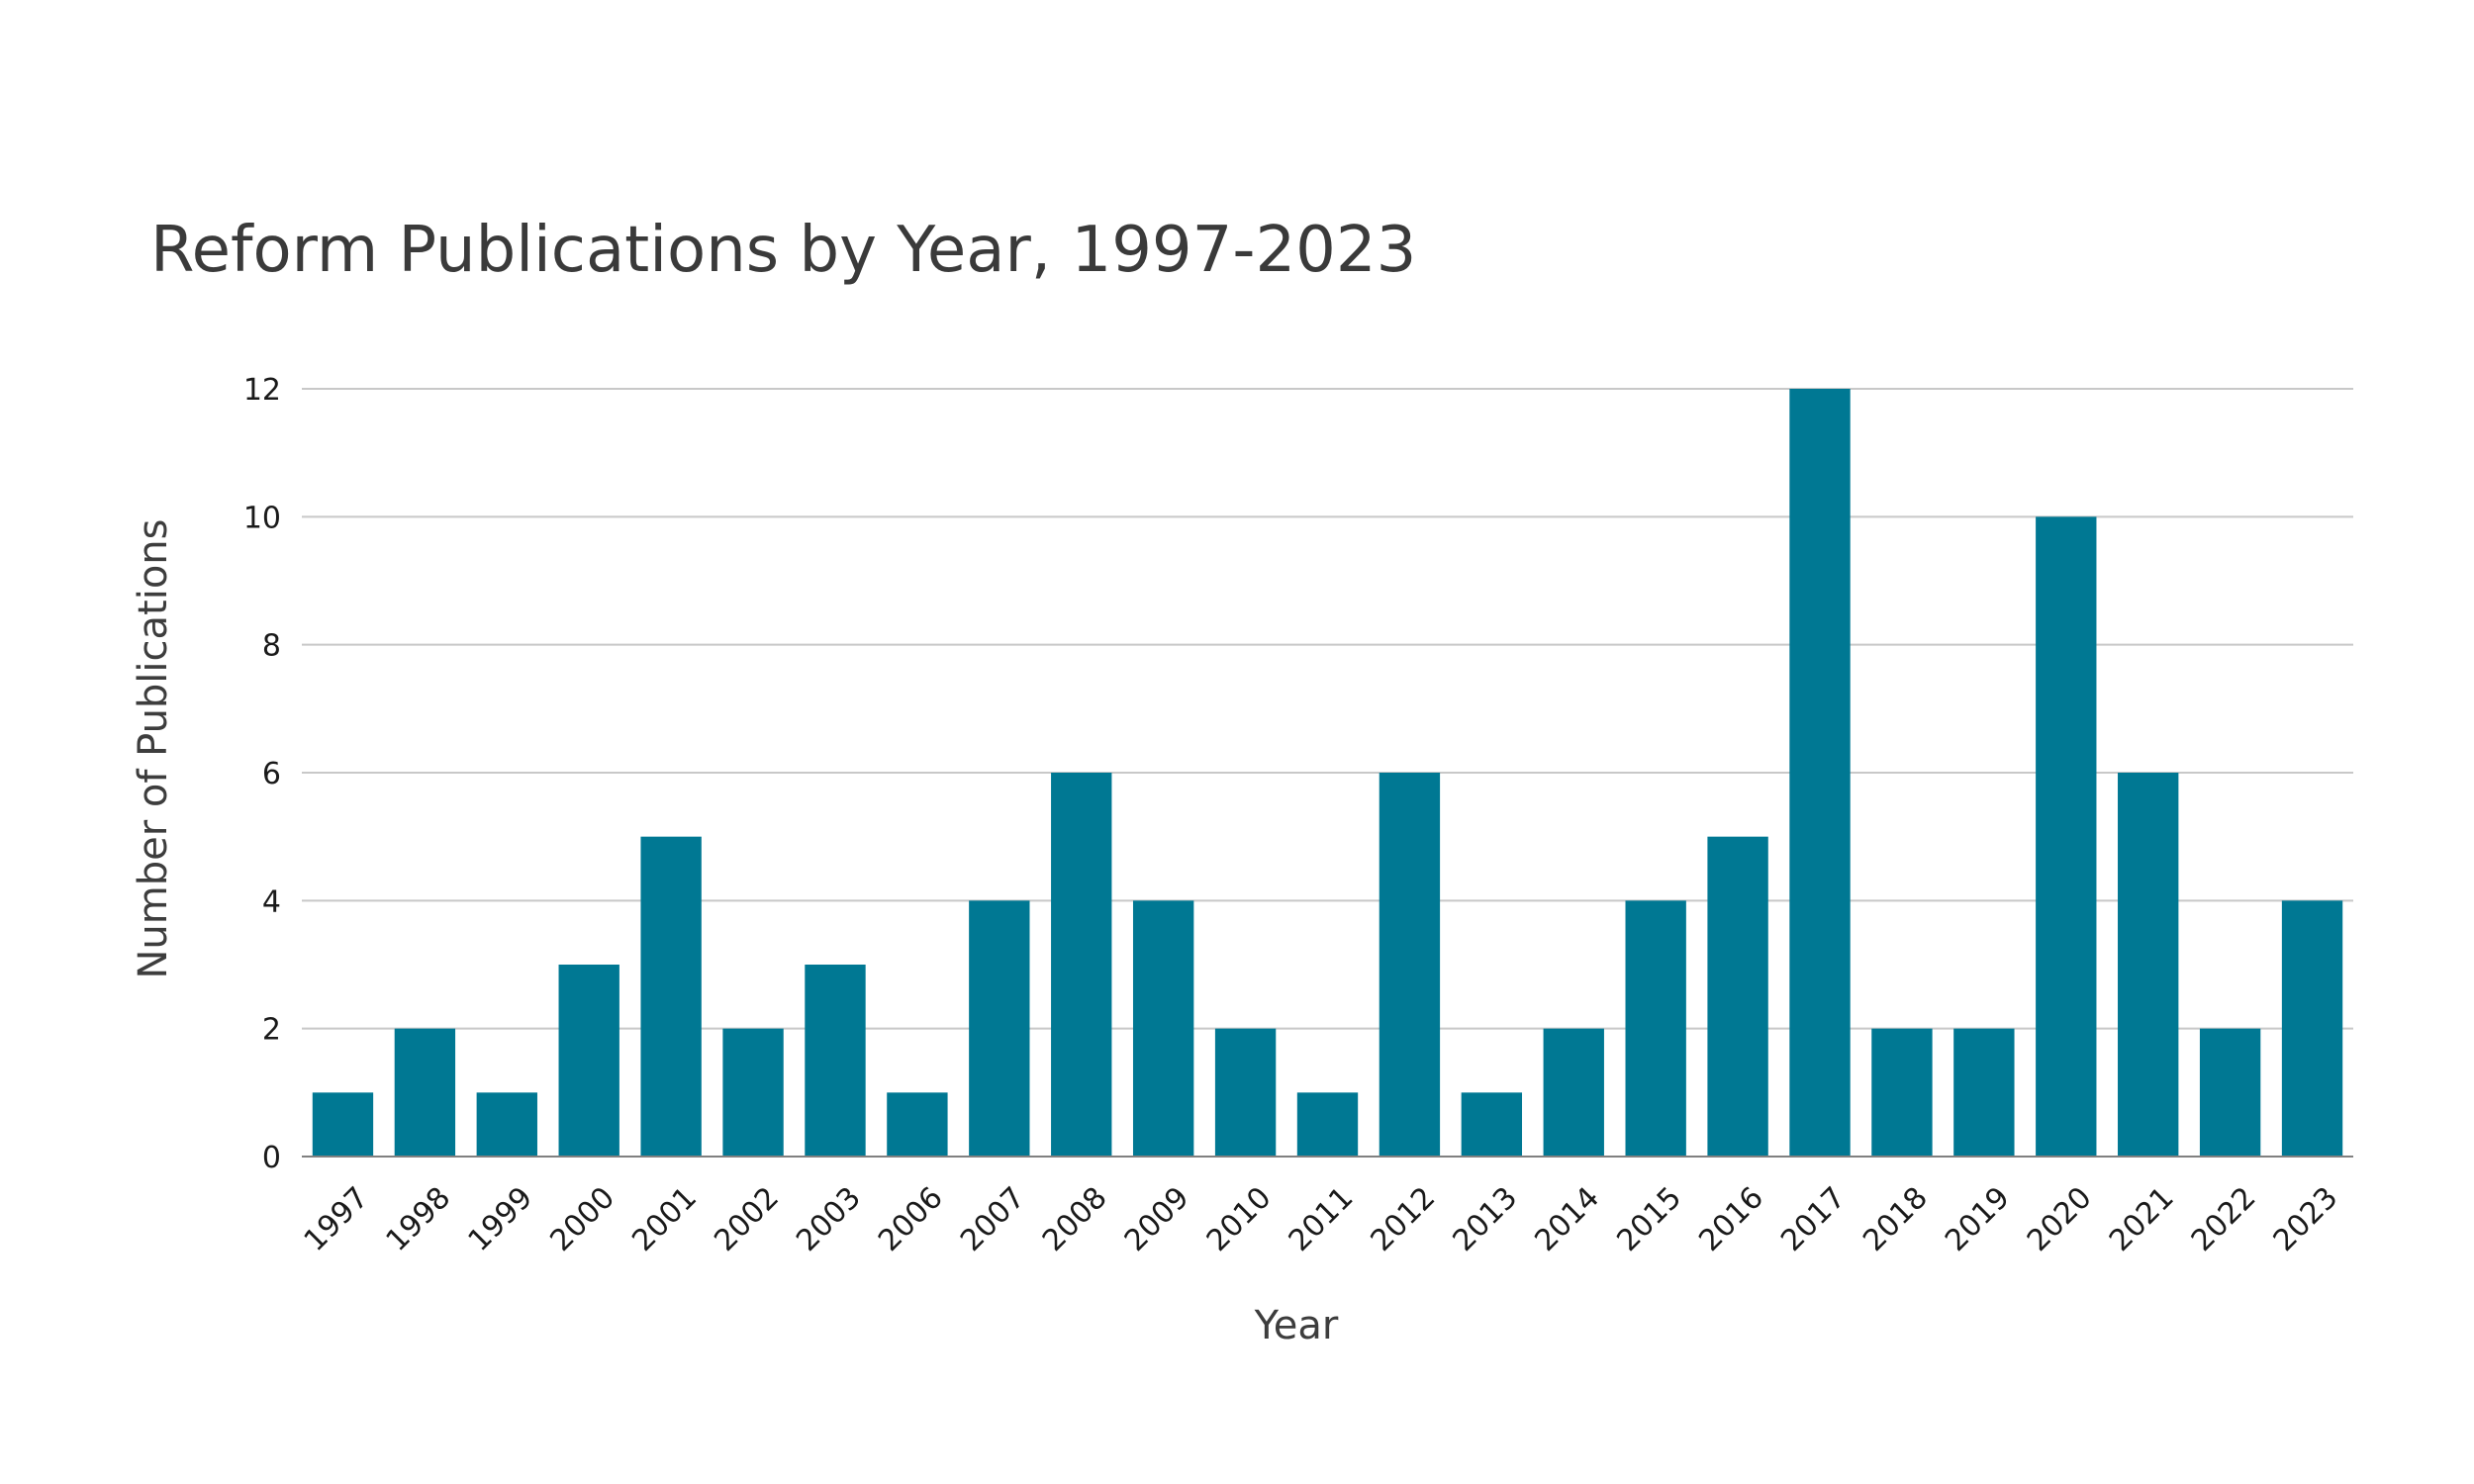 The height and width of the screenshot is (1484, 2474). Describe the element at coordinates (1820, 773) in the screenshot. I see `bar-2017` at that location.